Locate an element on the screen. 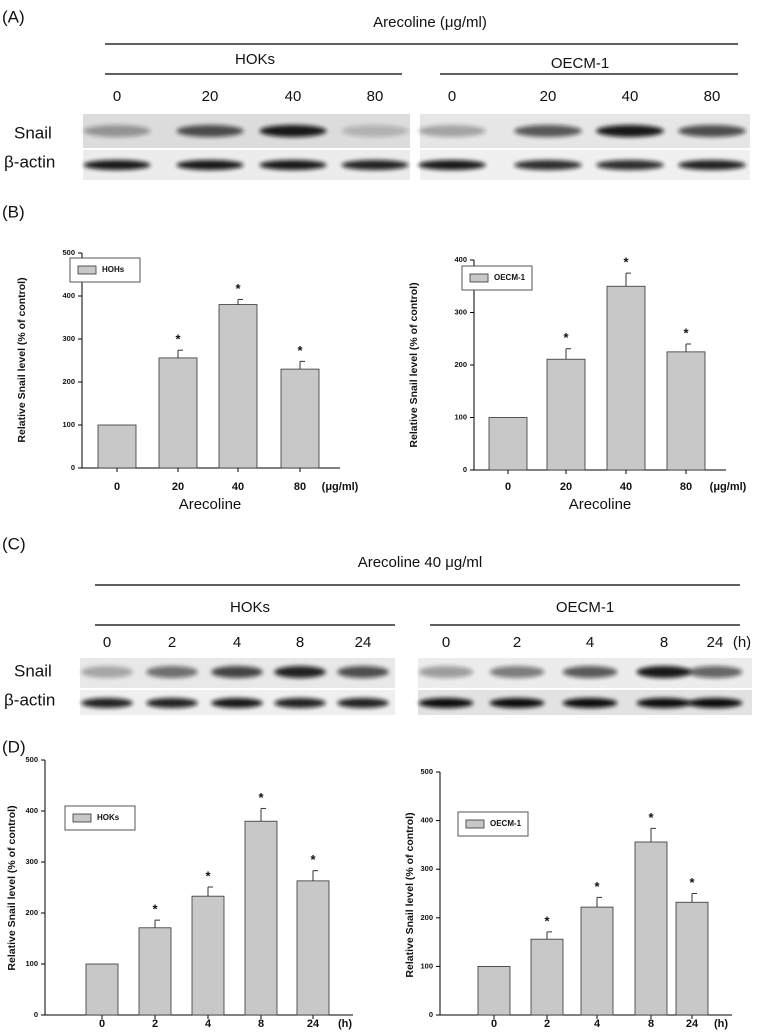  treatment: Arecoline 40 μg/ml is located at coordinates (420, 562).